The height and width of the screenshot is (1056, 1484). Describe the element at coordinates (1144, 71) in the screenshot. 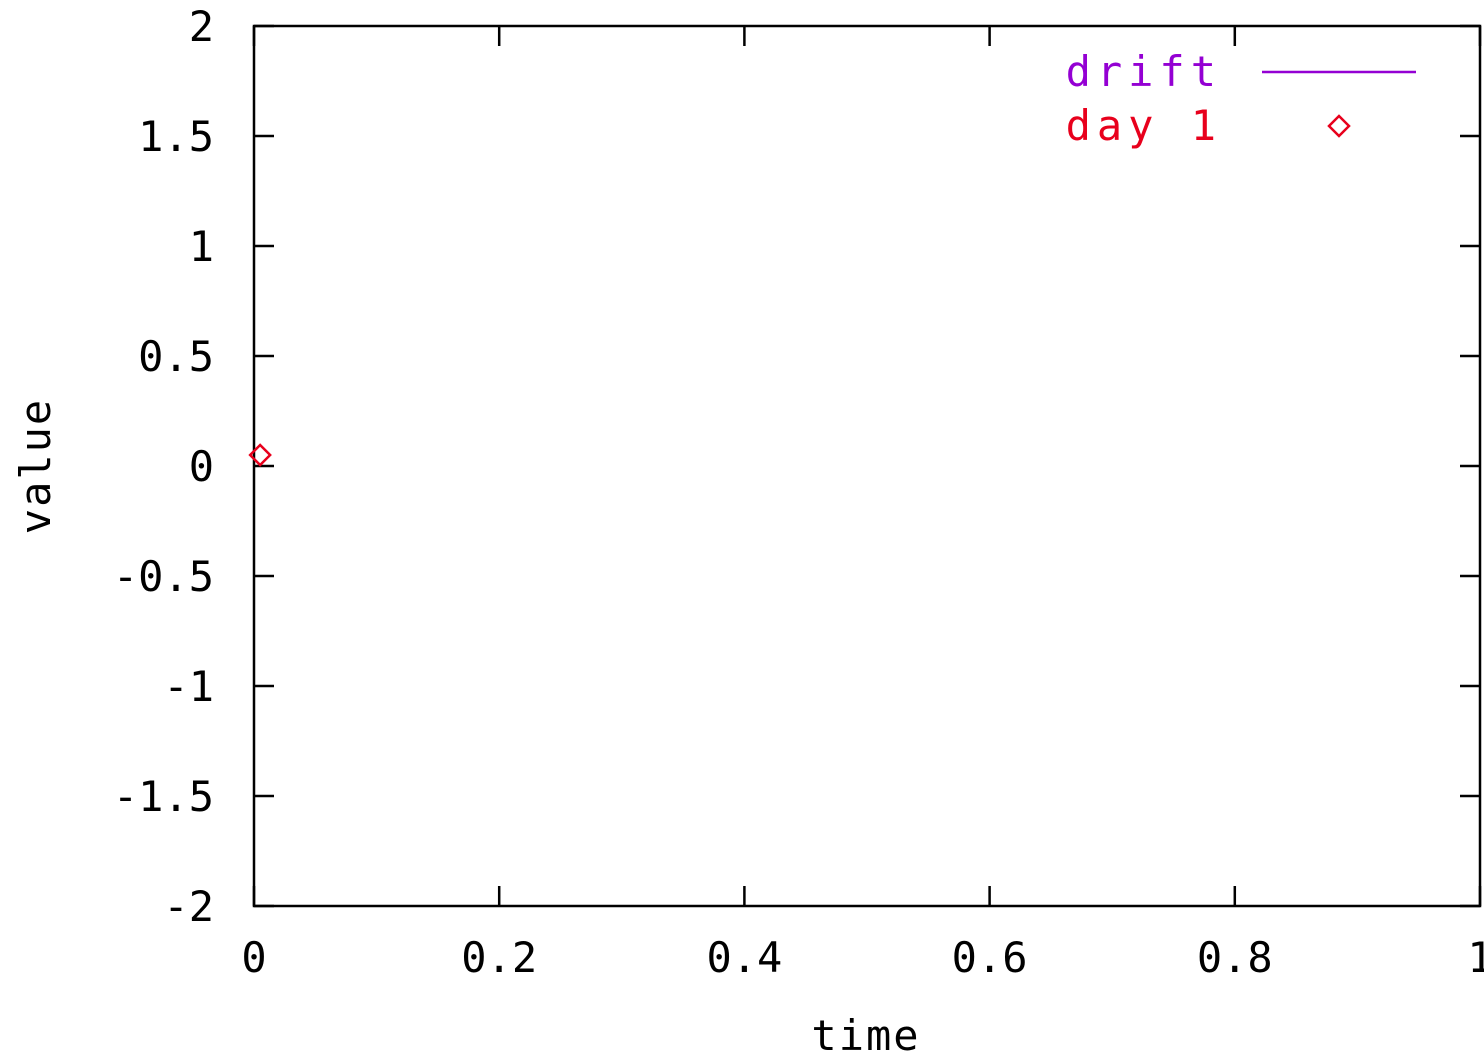

I see `legend-label: drift` at that location.